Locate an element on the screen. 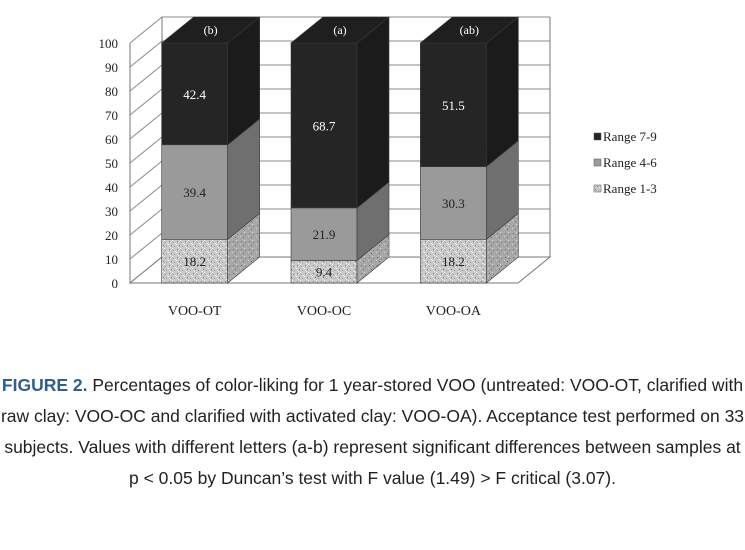 This screenshot has width=745, height=550. x-tick-label: VOO-OT is located at coordinates (195, 311).